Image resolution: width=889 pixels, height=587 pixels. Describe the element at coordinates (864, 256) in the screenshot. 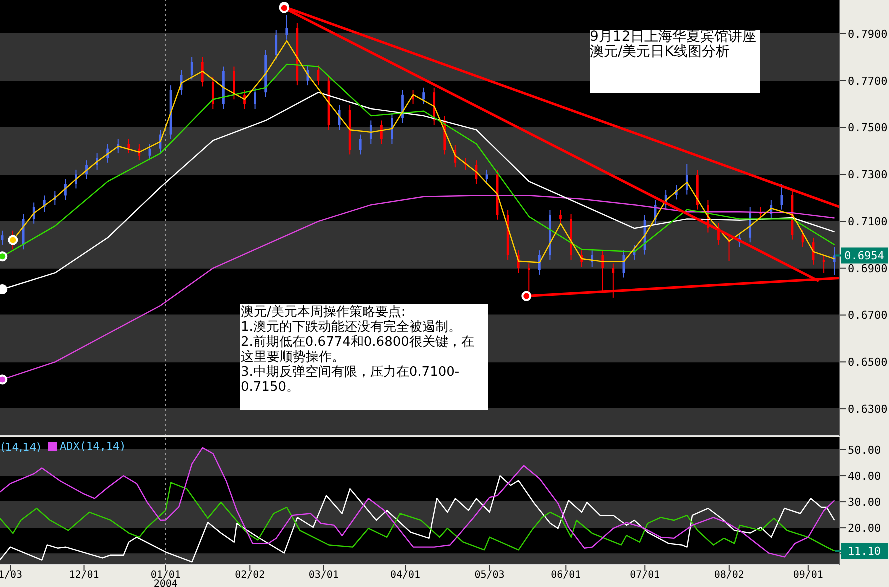

I see `annotation: 0.6954` at that location.